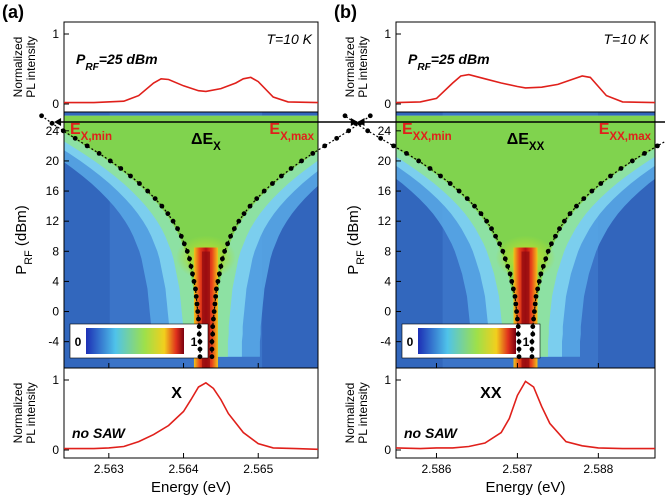 This screenshot has width=665, height=501. What do you see at coordinates (537, 147) in the screenshot?
I see `delta-label-sub: XX` at bounding box center [537, 147].